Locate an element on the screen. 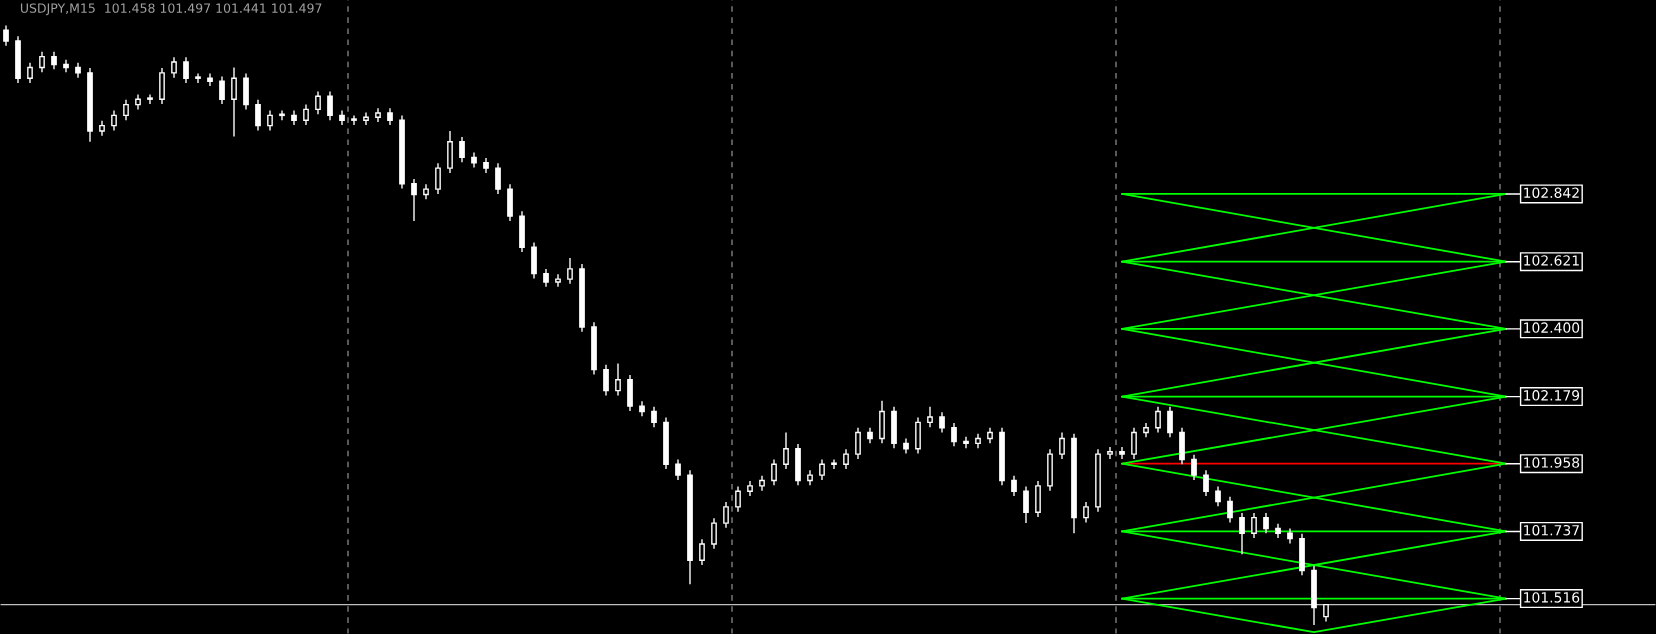  series-label: 101.958 is located at coordinates (1552, 462).